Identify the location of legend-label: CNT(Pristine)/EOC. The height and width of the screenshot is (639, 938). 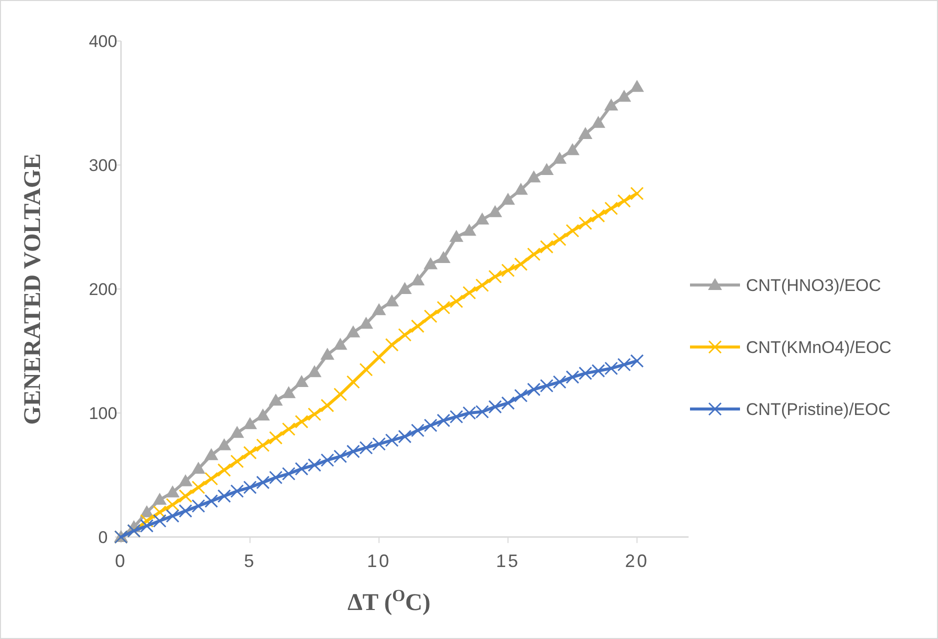
(818, 409).